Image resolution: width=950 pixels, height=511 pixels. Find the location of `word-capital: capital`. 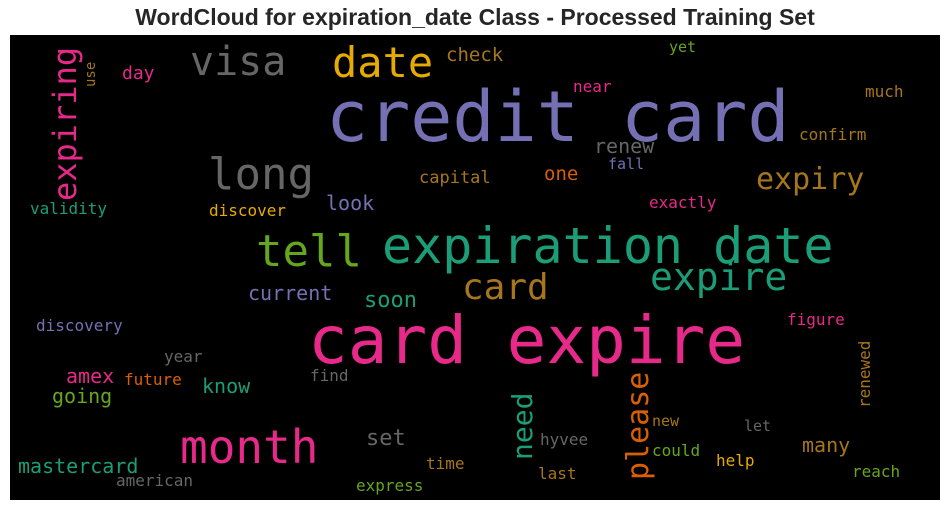

word-capital: capital is located at coordinates (455, 178).